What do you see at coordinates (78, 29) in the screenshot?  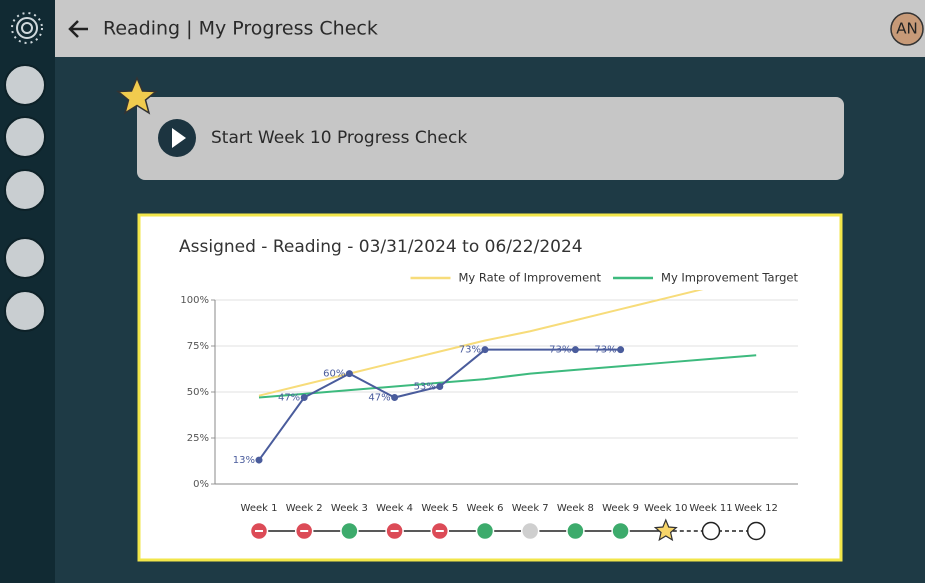 I see `back-arrow` at bounding box center [78, 29].